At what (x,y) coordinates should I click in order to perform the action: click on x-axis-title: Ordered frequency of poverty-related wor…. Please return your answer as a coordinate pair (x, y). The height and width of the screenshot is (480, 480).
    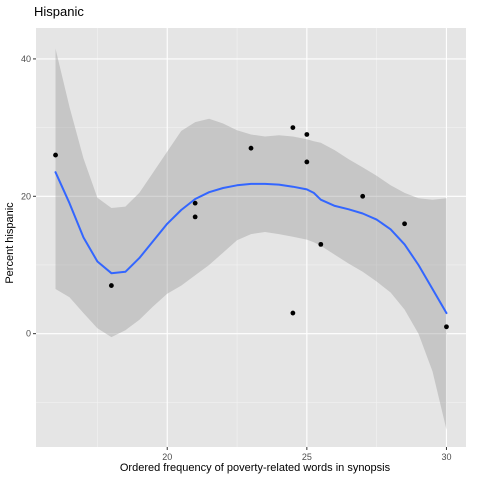
    Looking at the image, I should click on (255, 468).